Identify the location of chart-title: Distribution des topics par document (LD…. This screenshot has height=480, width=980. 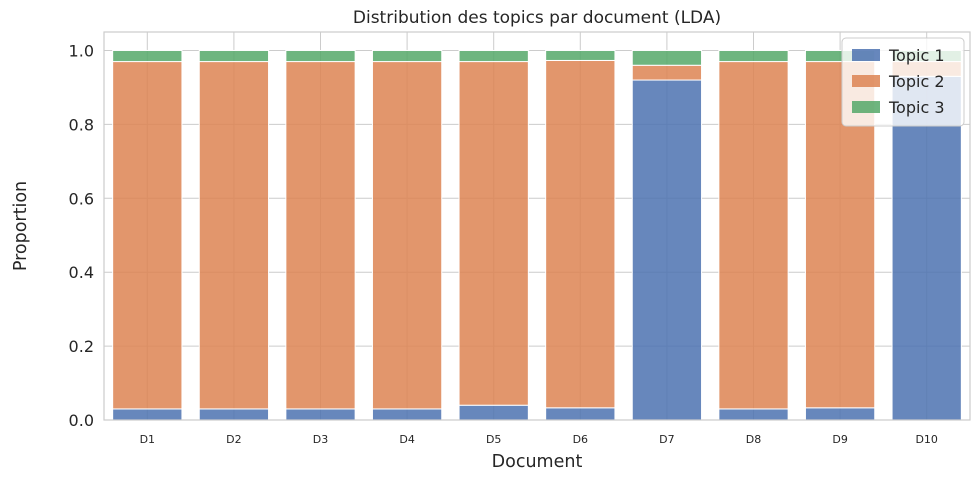
(537, 18).